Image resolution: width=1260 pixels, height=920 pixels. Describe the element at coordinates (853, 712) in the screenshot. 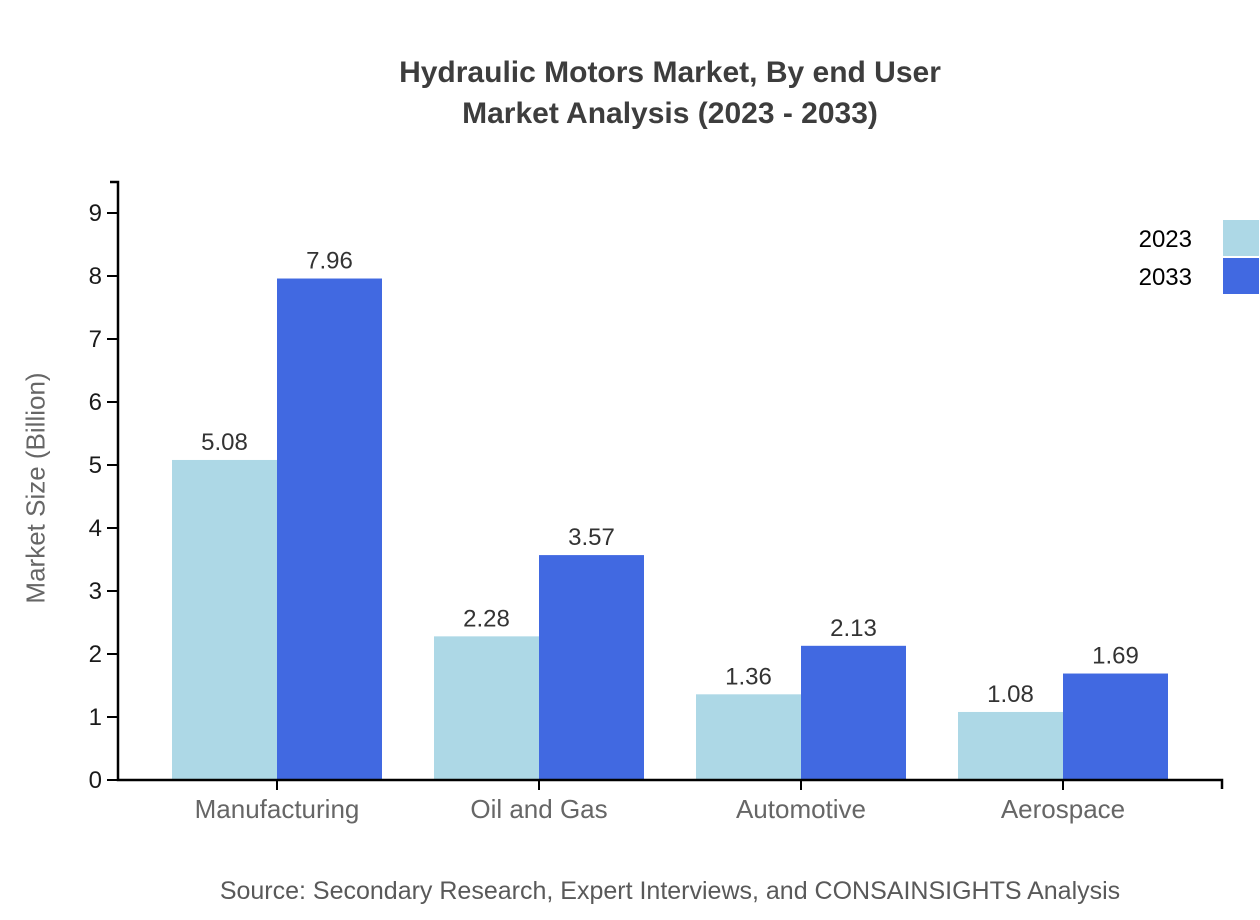

I see `bar-2033-automotive` at that location.